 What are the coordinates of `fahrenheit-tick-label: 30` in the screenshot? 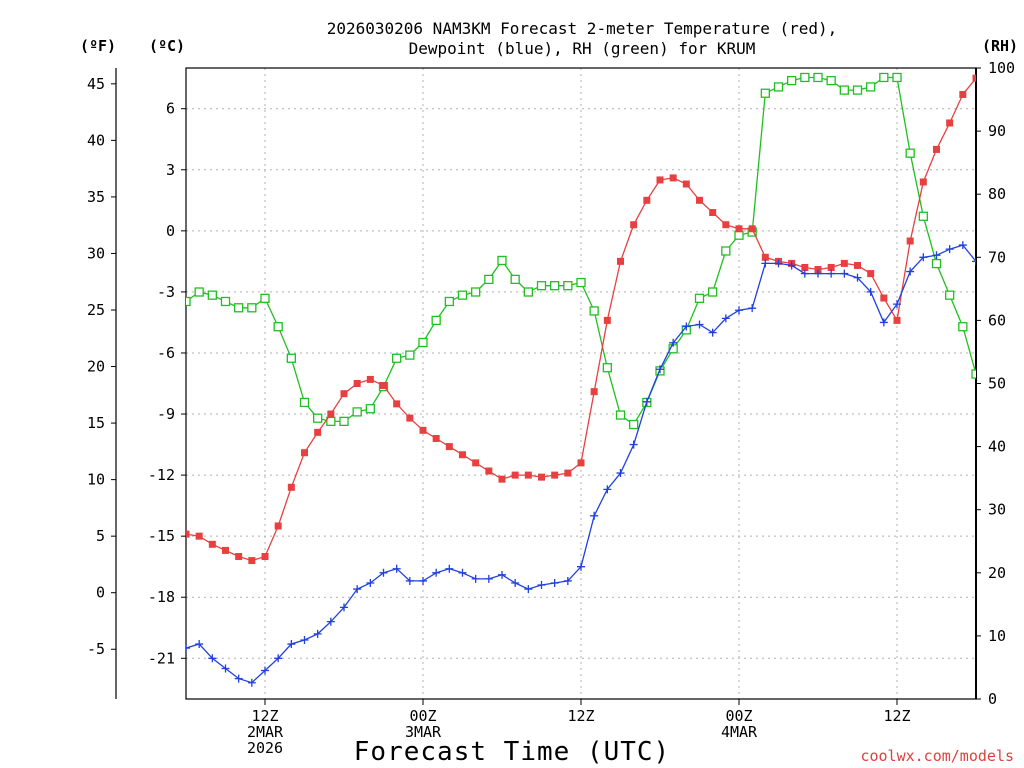 It's located at (96, 253).